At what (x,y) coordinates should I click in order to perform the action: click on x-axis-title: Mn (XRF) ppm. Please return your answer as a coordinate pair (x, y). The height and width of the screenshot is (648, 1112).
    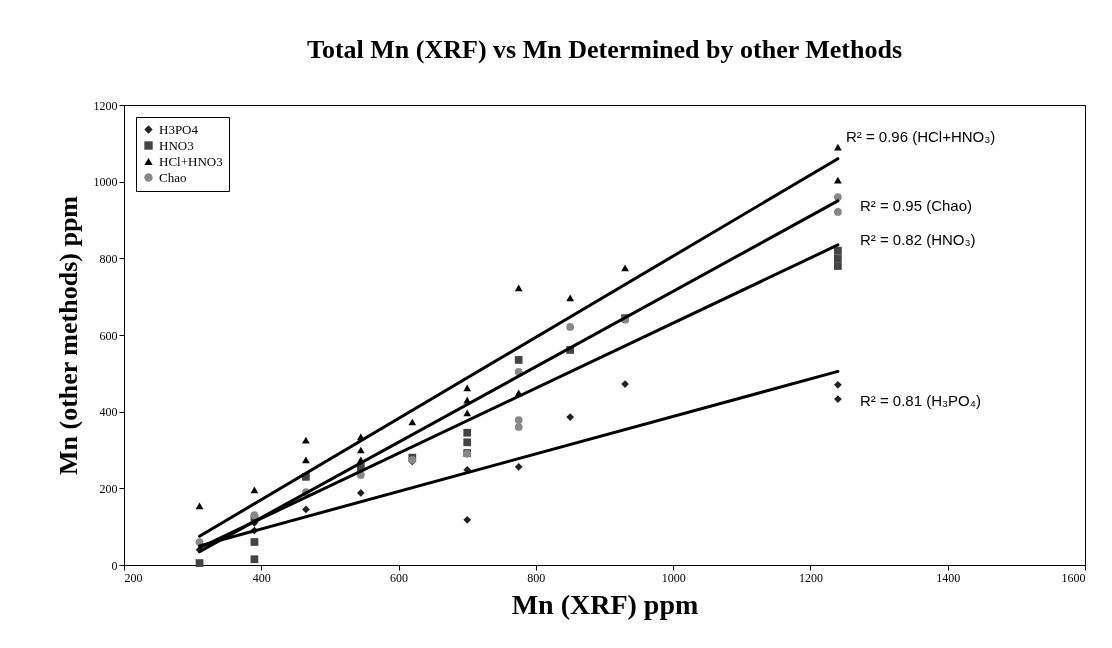
    Looking at the image, I should click on (605, 604).